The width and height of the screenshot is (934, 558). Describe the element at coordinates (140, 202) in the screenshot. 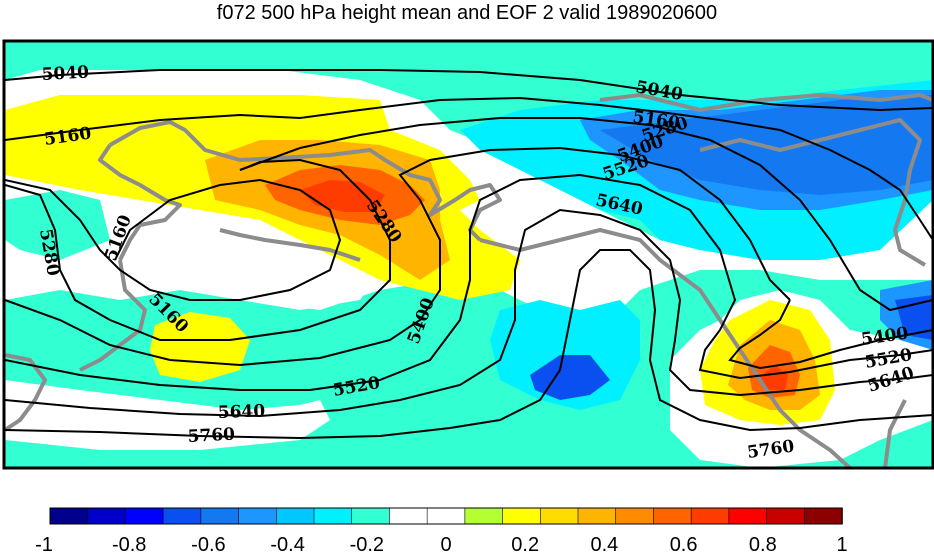

I see `coastline-alaska-west` at that location.